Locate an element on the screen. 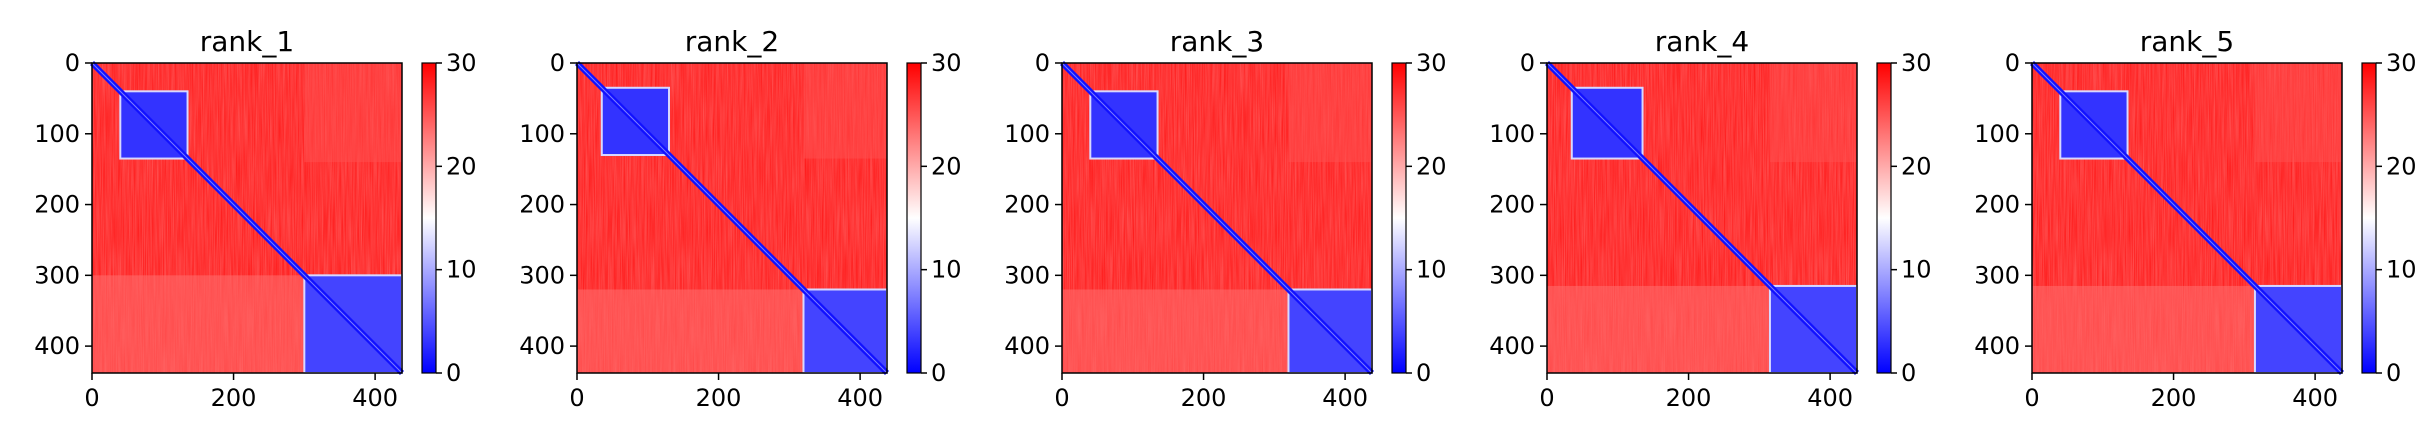 This screenshot has height=438, width=2435. panel-title: rank_4 is located at coordinates (1702, 41).